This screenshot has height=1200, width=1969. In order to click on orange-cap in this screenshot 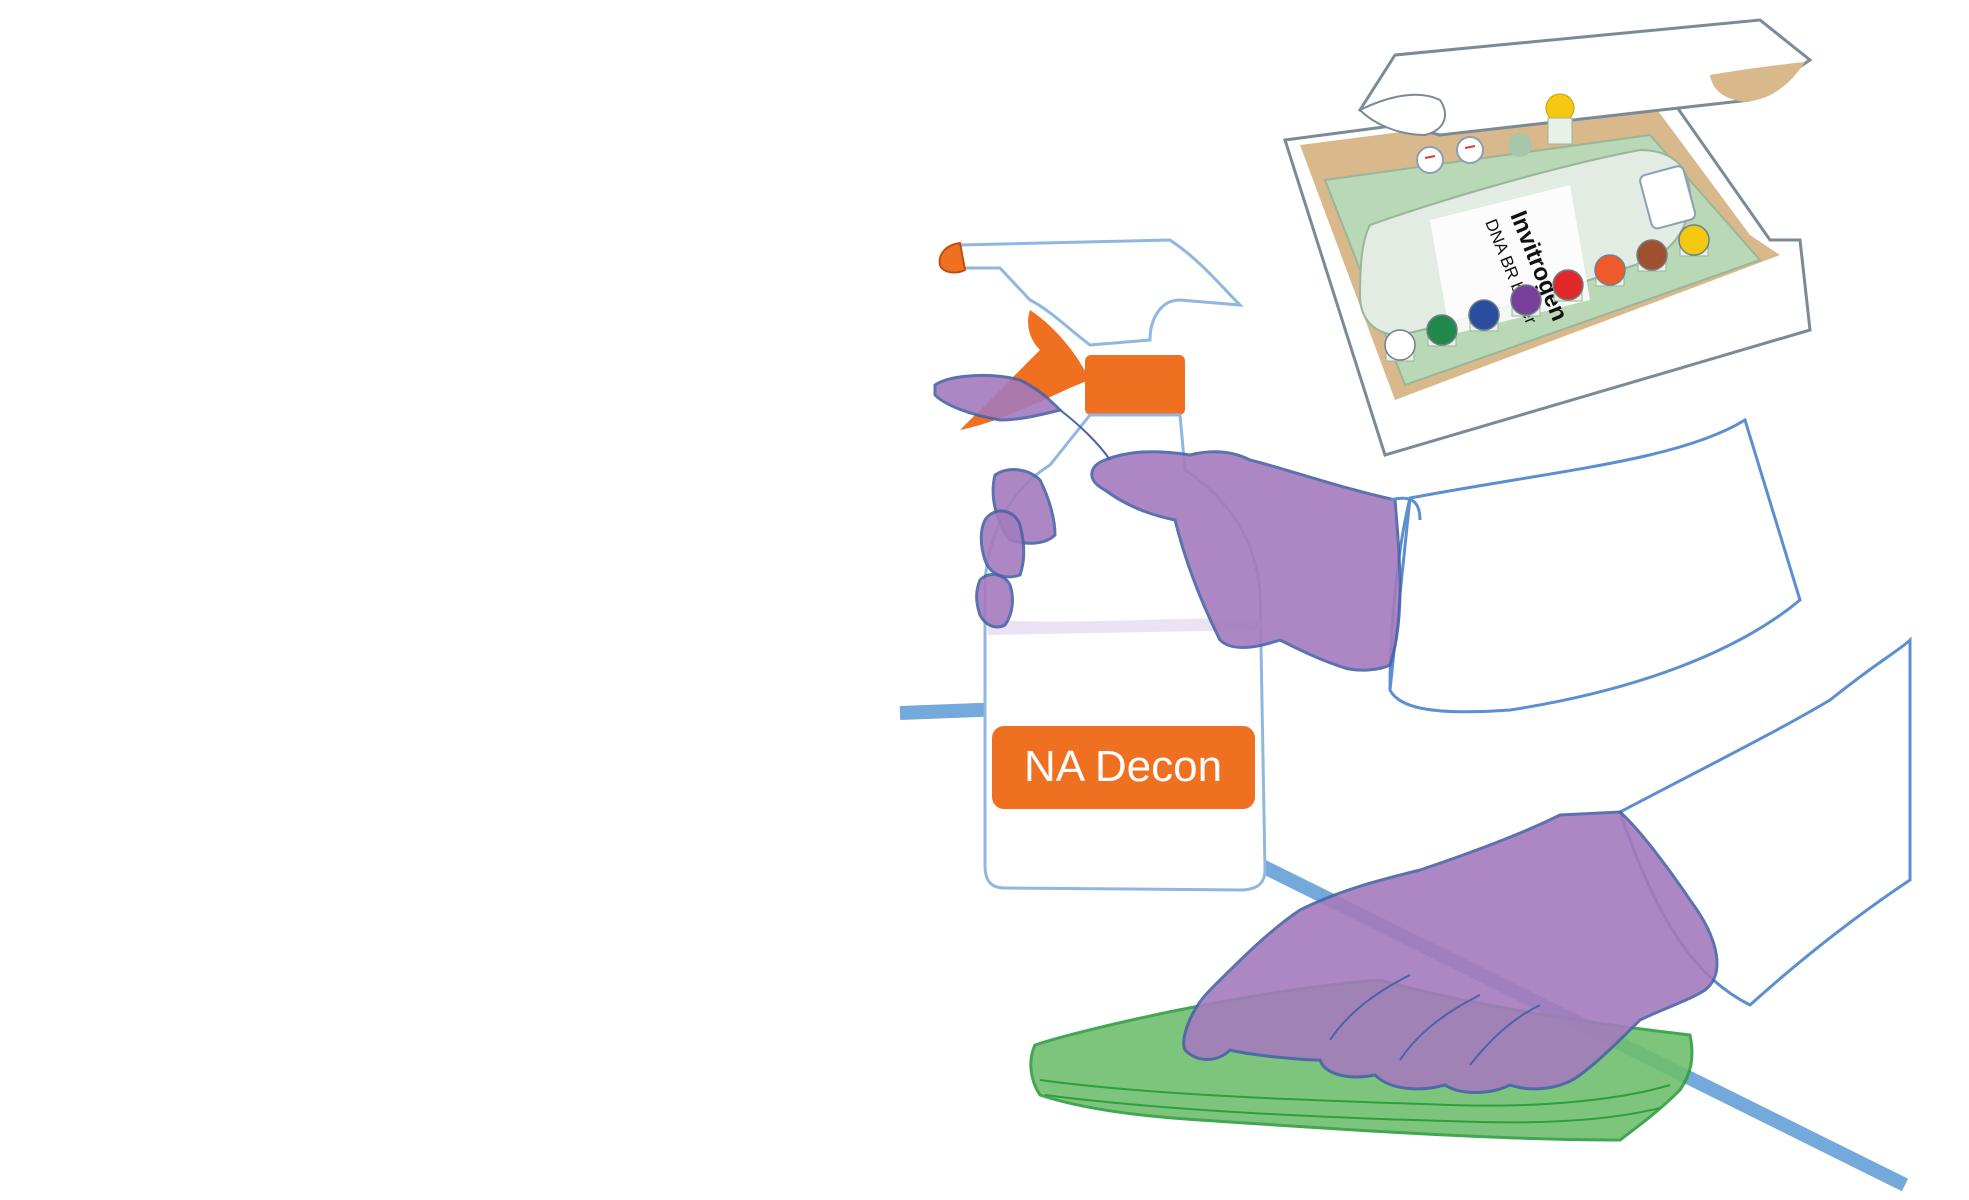, I will do `click(1610, 270)`.